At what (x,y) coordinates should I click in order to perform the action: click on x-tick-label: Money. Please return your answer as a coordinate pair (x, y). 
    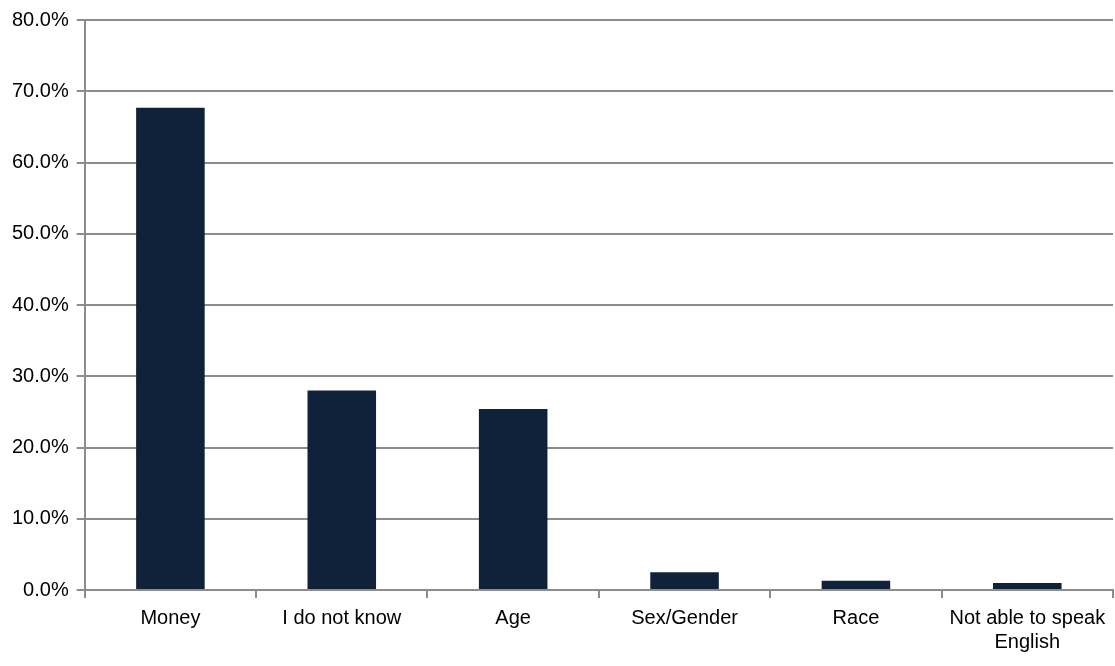
    Looking at the image, I should click on (170, 616).